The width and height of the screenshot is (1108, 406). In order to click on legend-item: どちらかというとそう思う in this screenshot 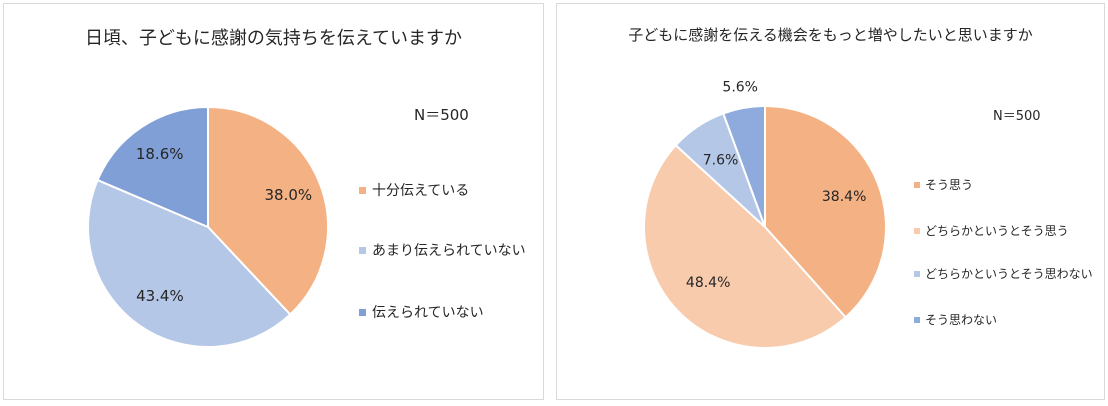, I will do `click(991, 230)`.